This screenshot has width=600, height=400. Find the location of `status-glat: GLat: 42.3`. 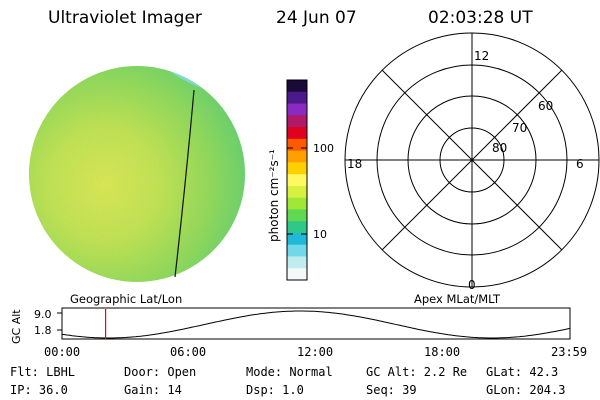

status-glat: GLat: 42.3 is located at coordinates (522, 372).